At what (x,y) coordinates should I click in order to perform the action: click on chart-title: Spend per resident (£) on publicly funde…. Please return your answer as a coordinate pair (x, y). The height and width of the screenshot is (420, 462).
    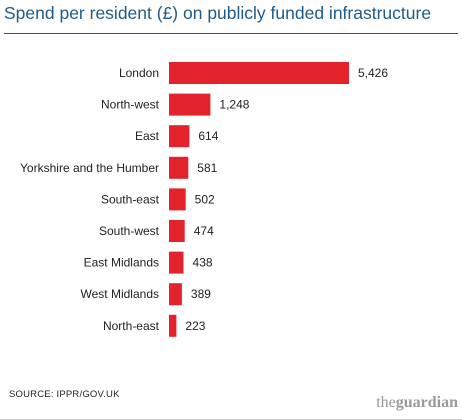
    Looking at the image, I should click on (218, 13).